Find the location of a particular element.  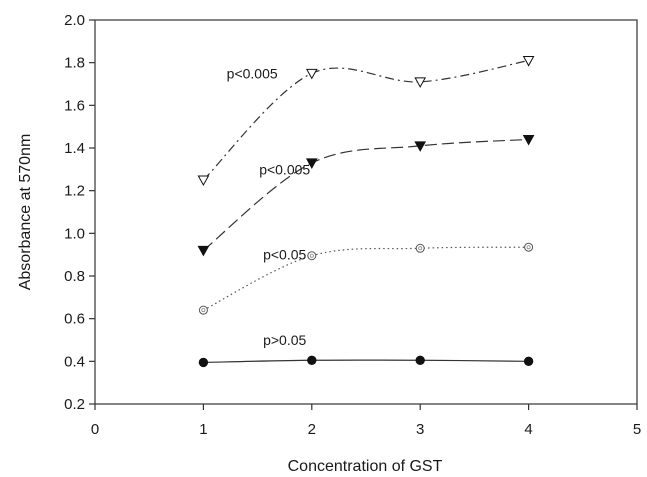

y-tick-label: 2.0 is located at coordinates (74, 20).